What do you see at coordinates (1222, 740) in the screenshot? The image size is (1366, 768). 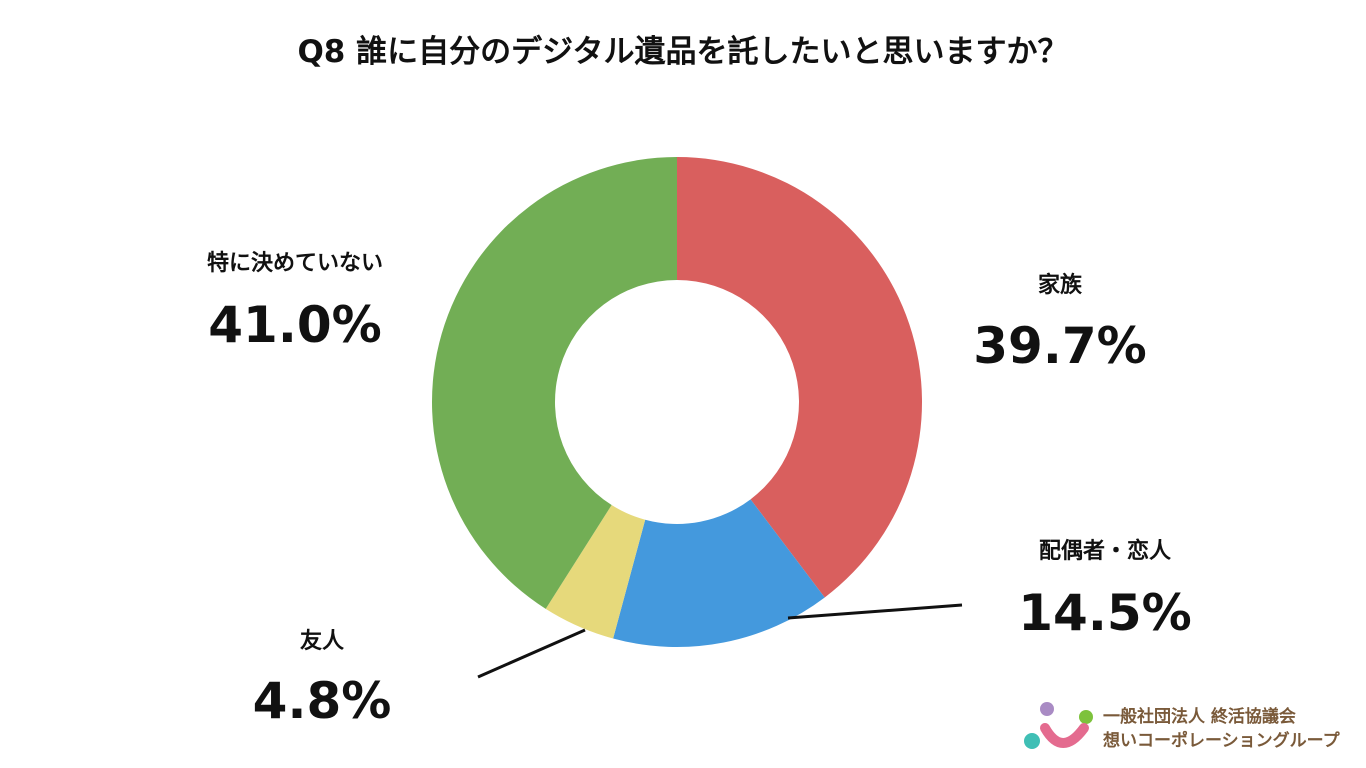 I see `logo-text: 想いコーポレーショングループ` at bounding box center [1222, 740].